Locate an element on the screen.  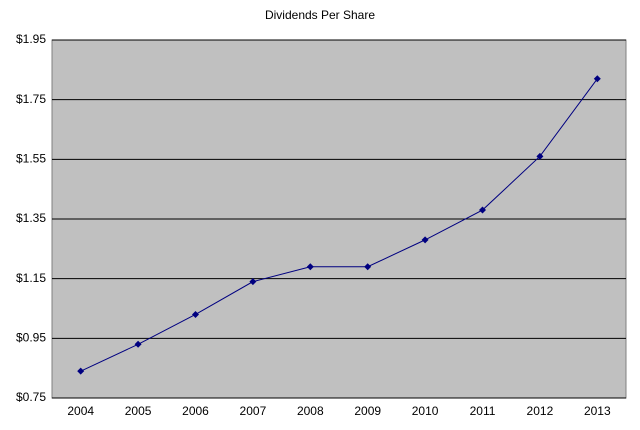
y-tick-label: $1.55 is located at coordinates (31, 159).